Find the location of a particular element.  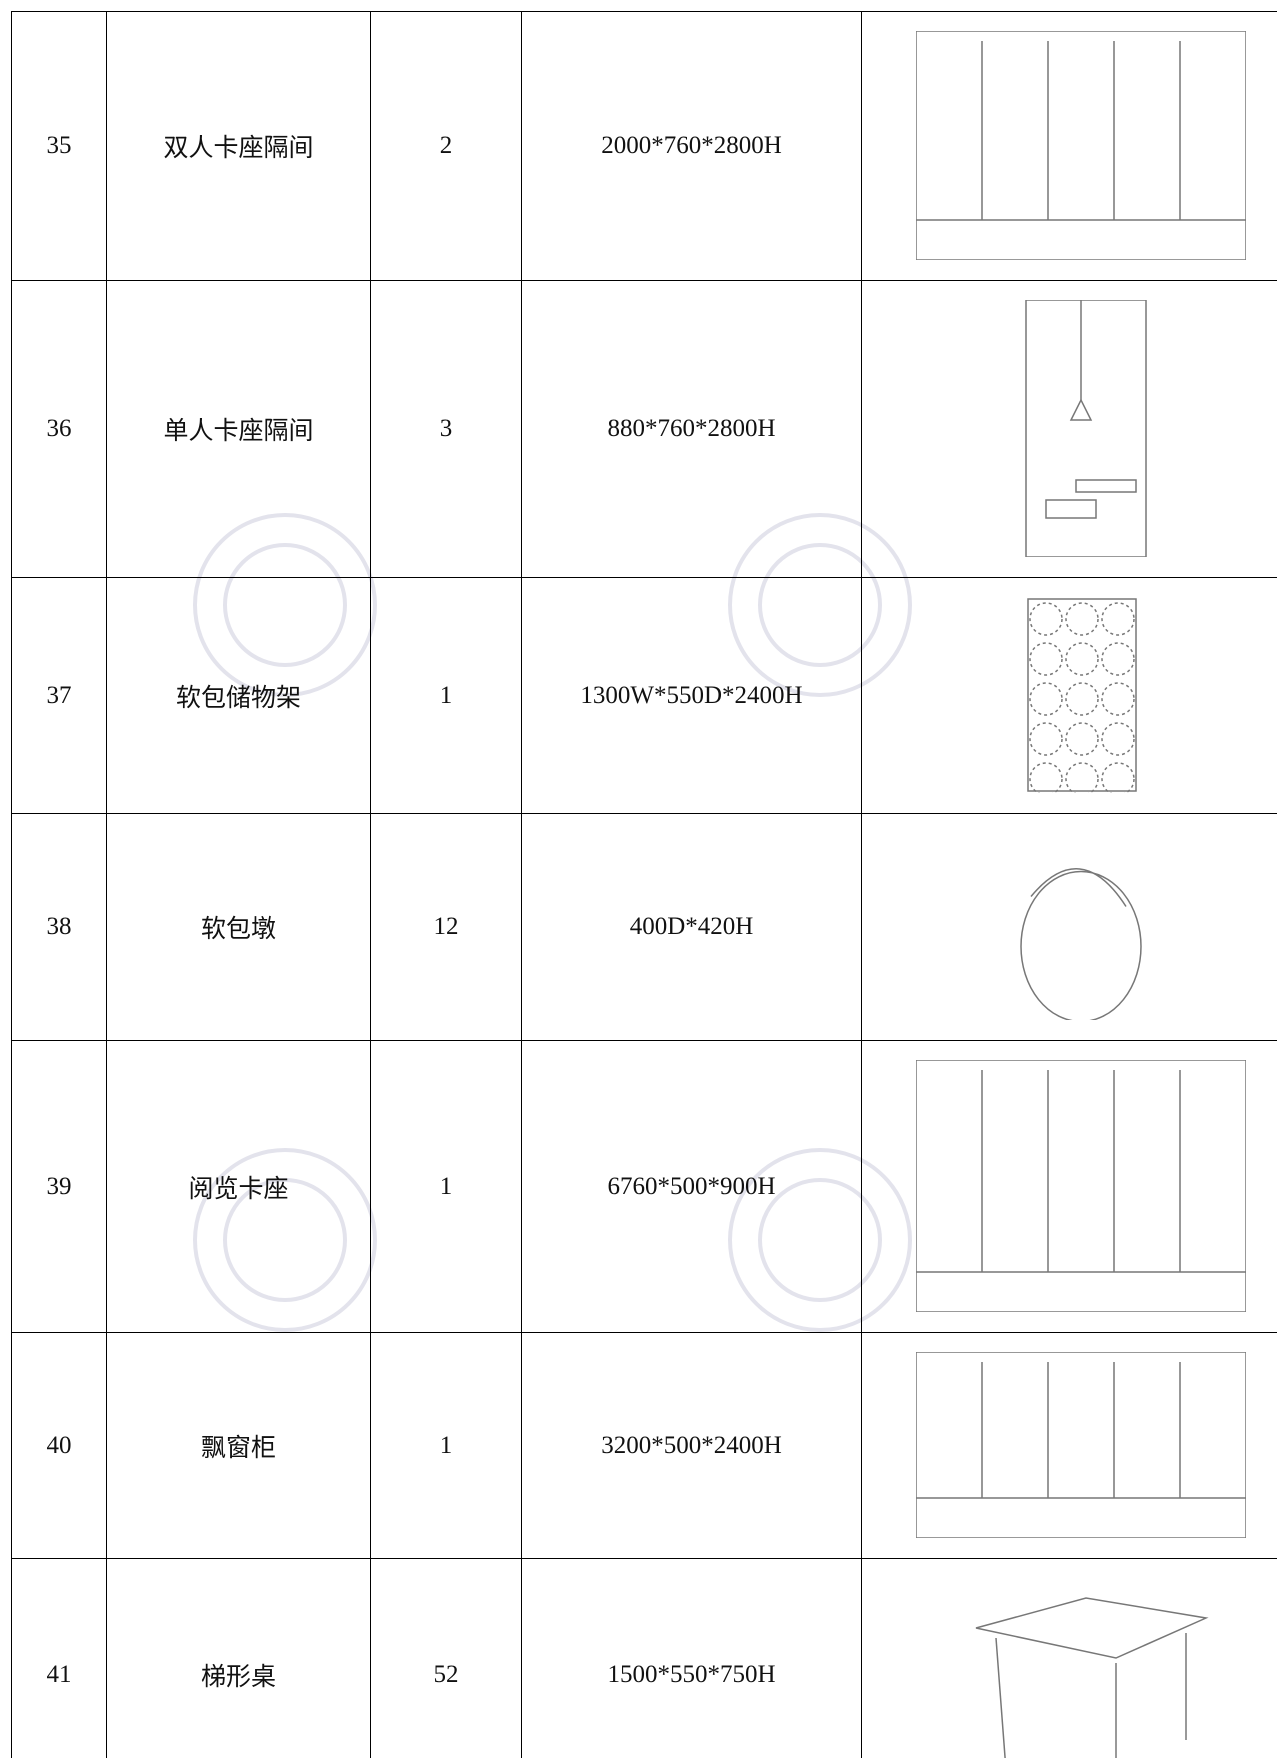

item-name-cell: 梯形桌 is located at coordinates (238, 1658).